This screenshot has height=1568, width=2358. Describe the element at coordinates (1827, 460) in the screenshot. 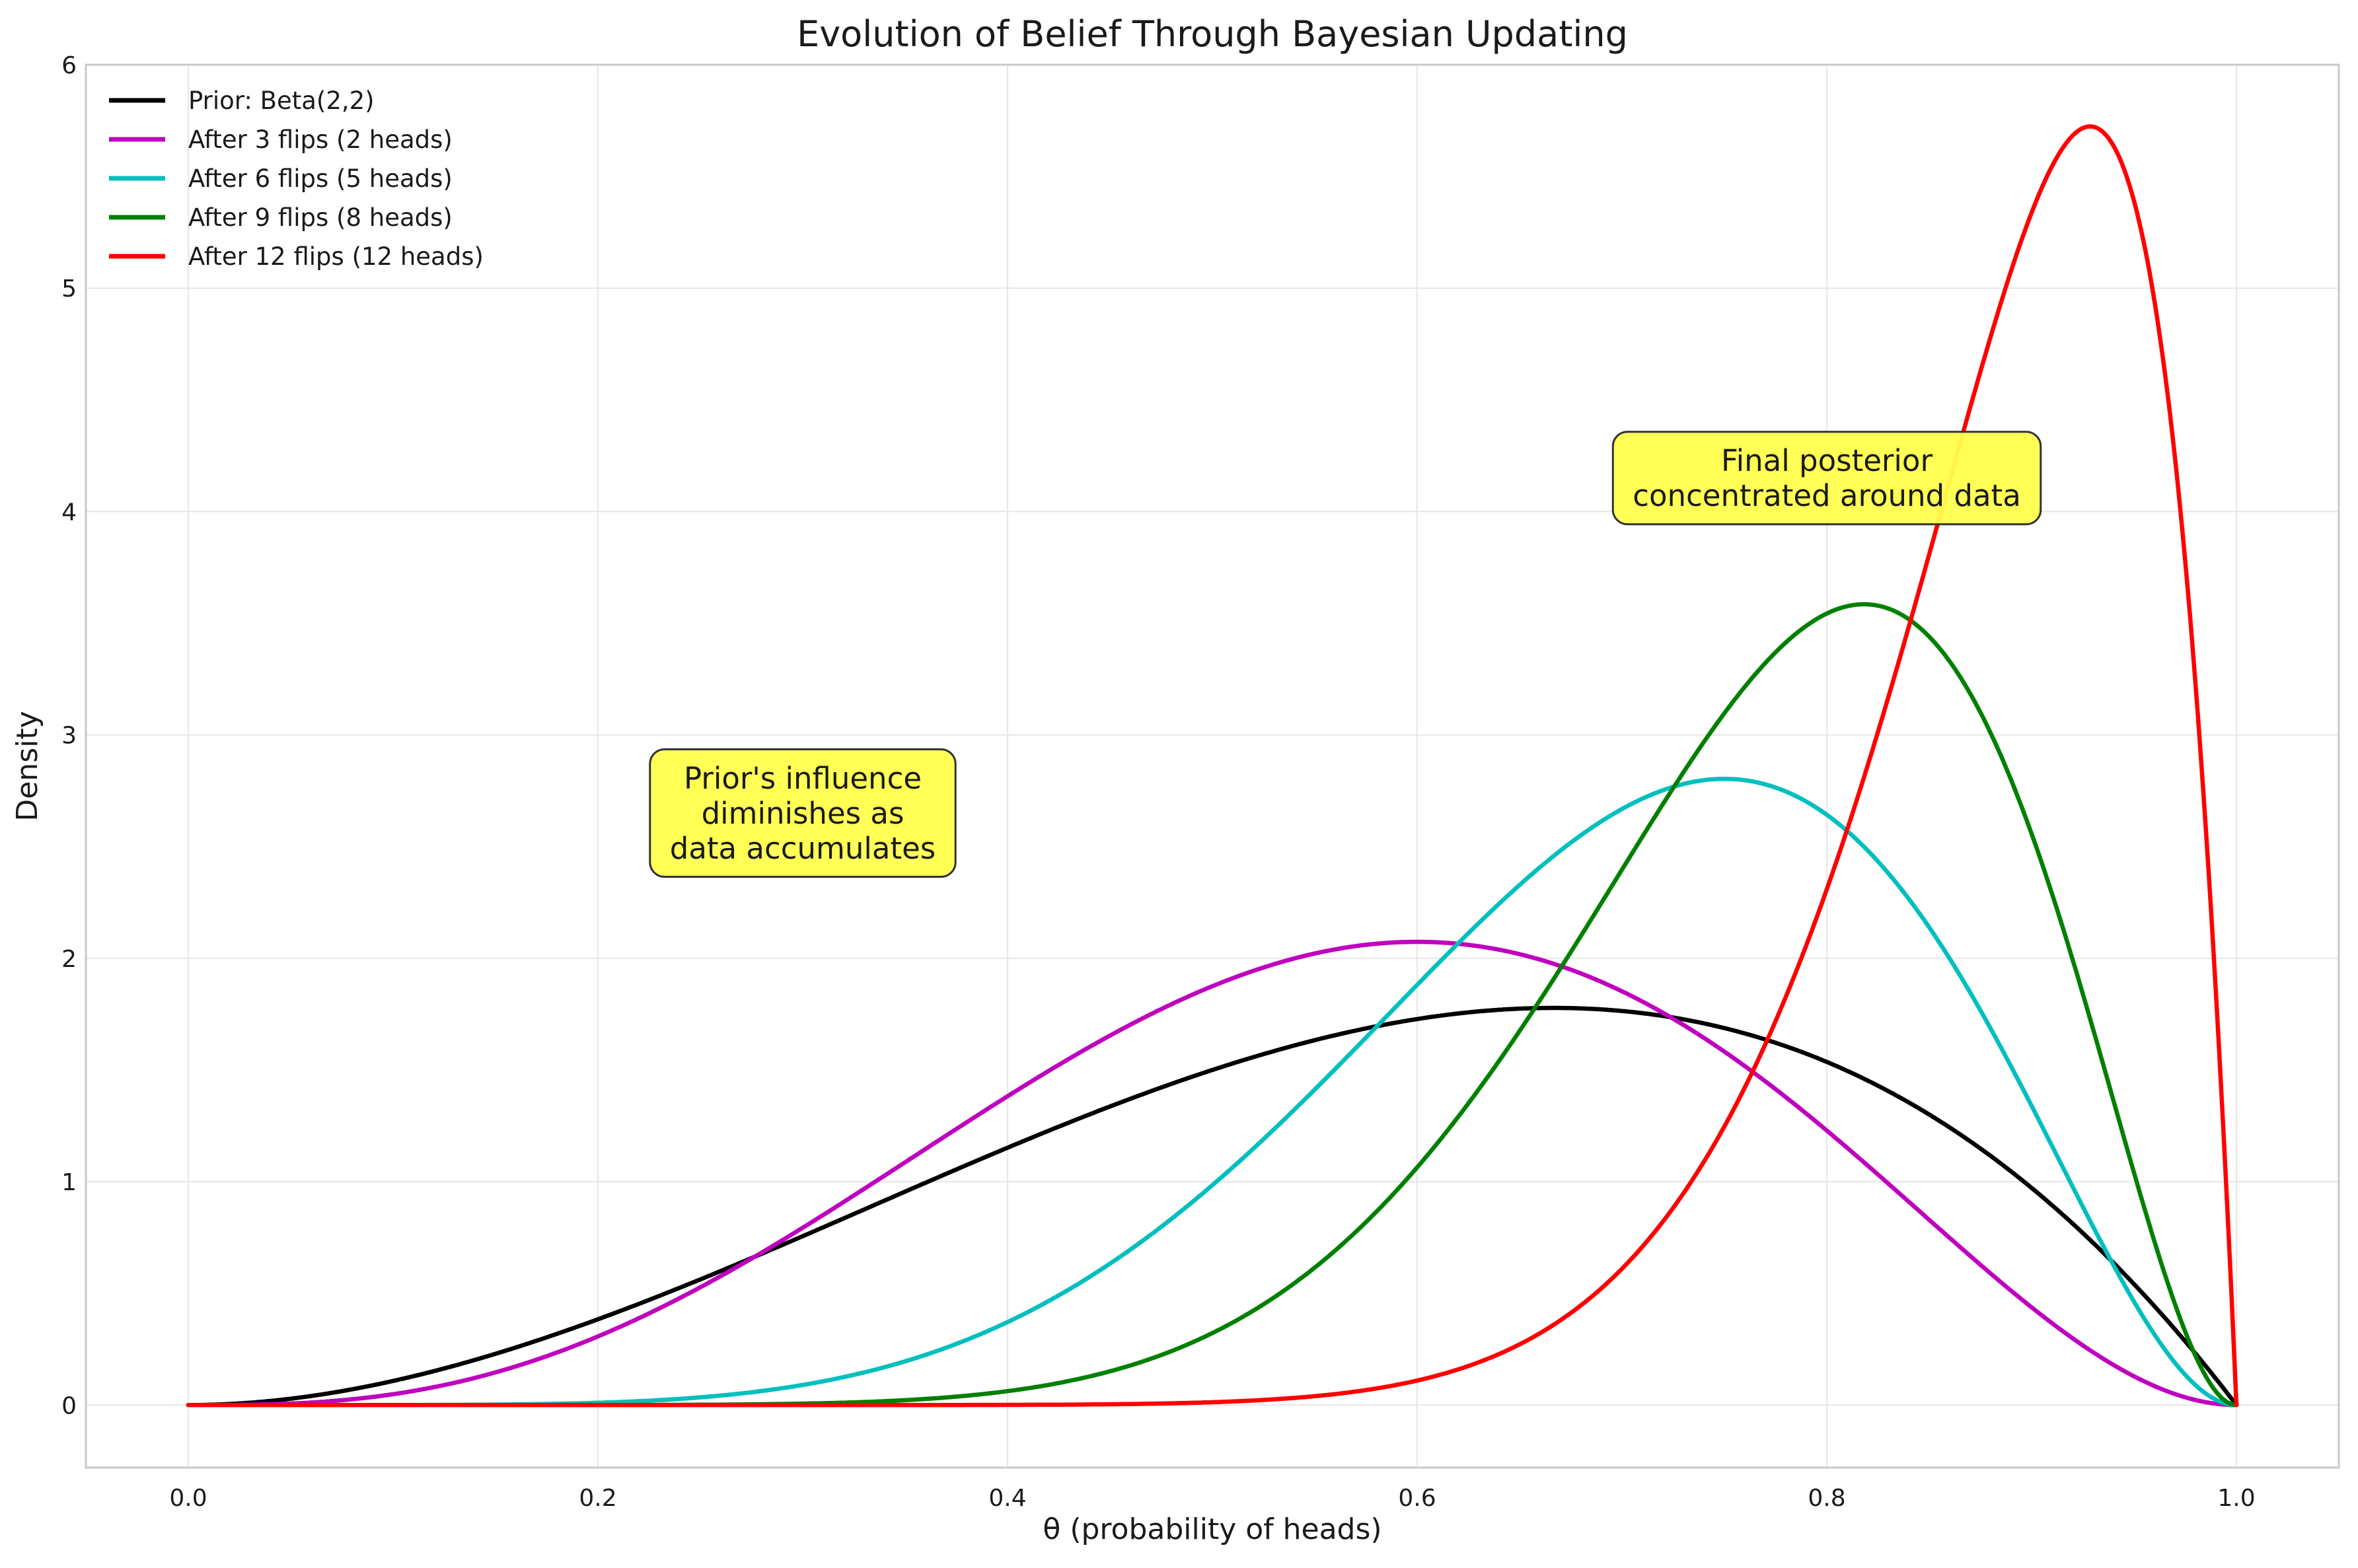

I see `annotation-text: Final posterior` at that location.